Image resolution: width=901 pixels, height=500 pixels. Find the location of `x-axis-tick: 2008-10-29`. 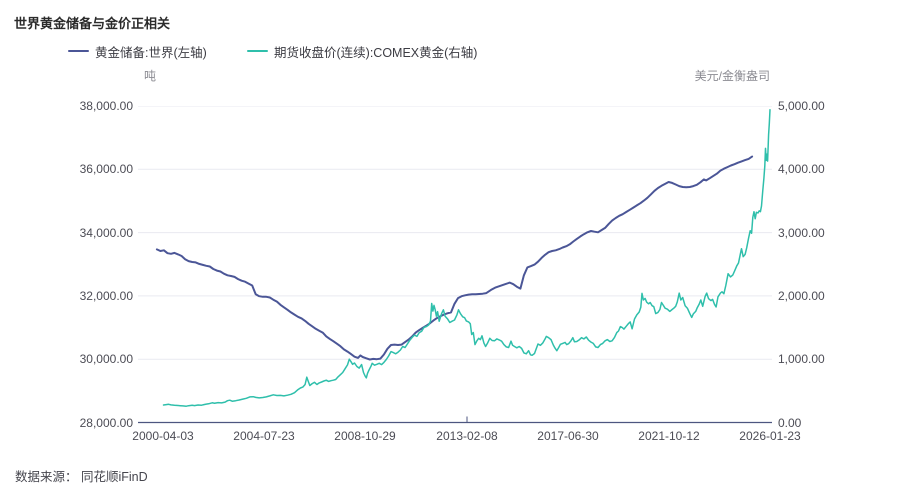

x-axis-tick: 2008-10-29 is located at coordinates (365, 436).